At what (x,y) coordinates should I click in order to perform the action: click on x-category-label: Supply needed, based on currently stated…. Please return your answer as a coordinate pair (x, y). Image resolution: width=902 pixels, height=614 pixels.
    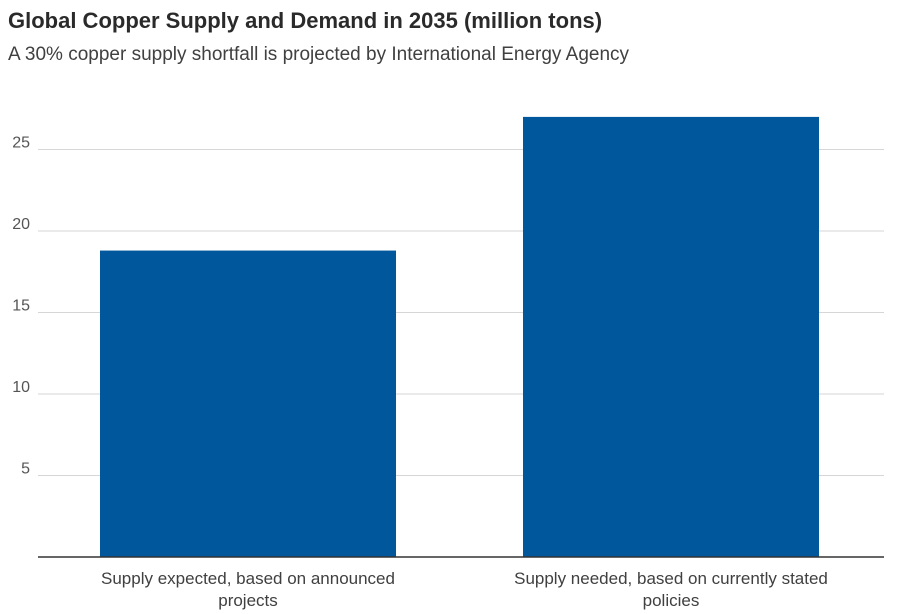
    Looking at the image, I should click on (671, 589).